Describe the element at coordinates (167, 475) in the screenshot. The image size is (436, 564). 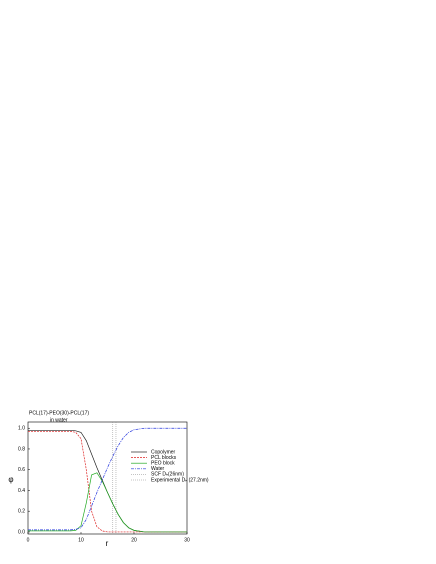
I see `legend-label: SCF Dₕ(26nm)` at that location.